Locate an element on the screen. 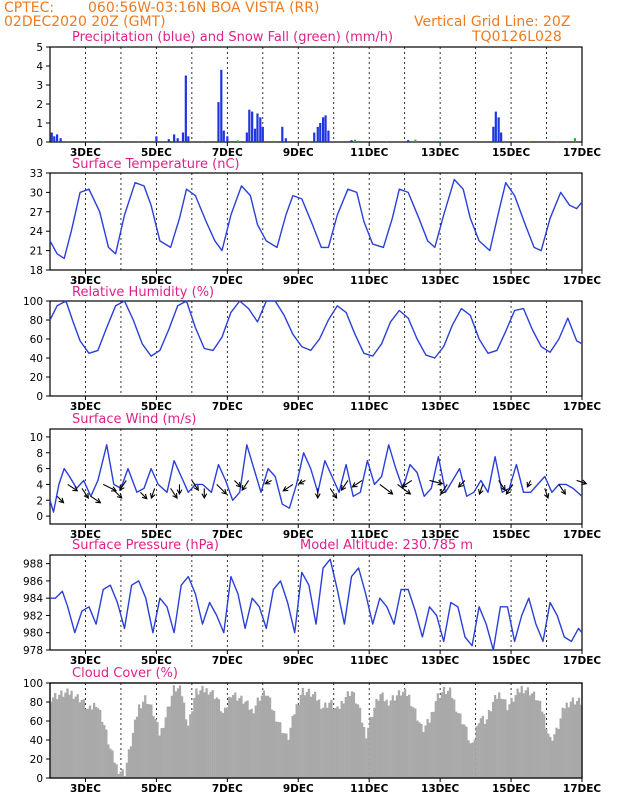  temp-ytick-label: 18 is located at coordinates (36, 271).